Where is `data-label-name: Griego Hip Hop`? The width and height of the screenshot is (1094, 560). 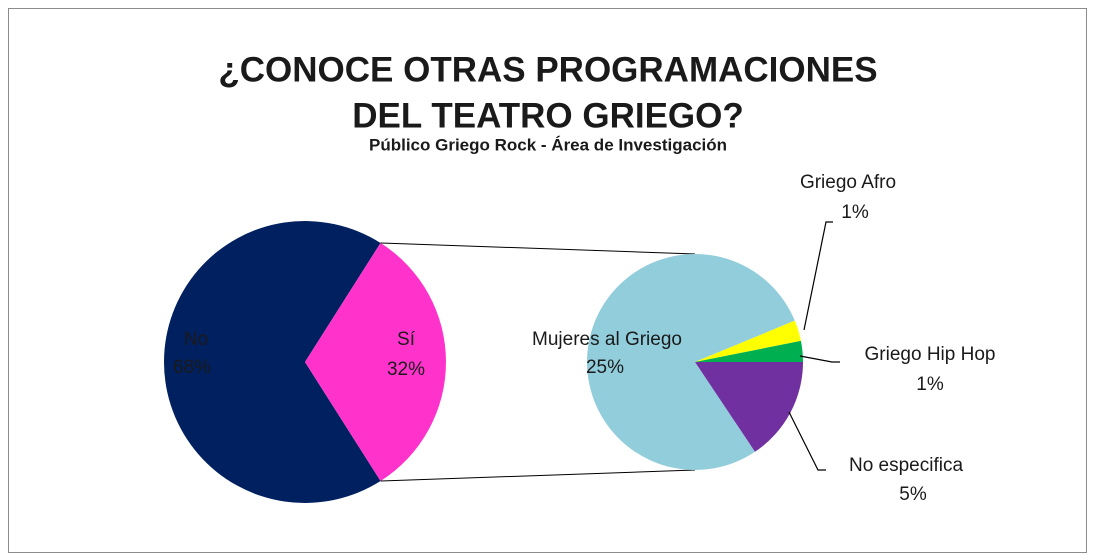
data-label-name: Griego Hip Hop is located at coordinates (930, 354).